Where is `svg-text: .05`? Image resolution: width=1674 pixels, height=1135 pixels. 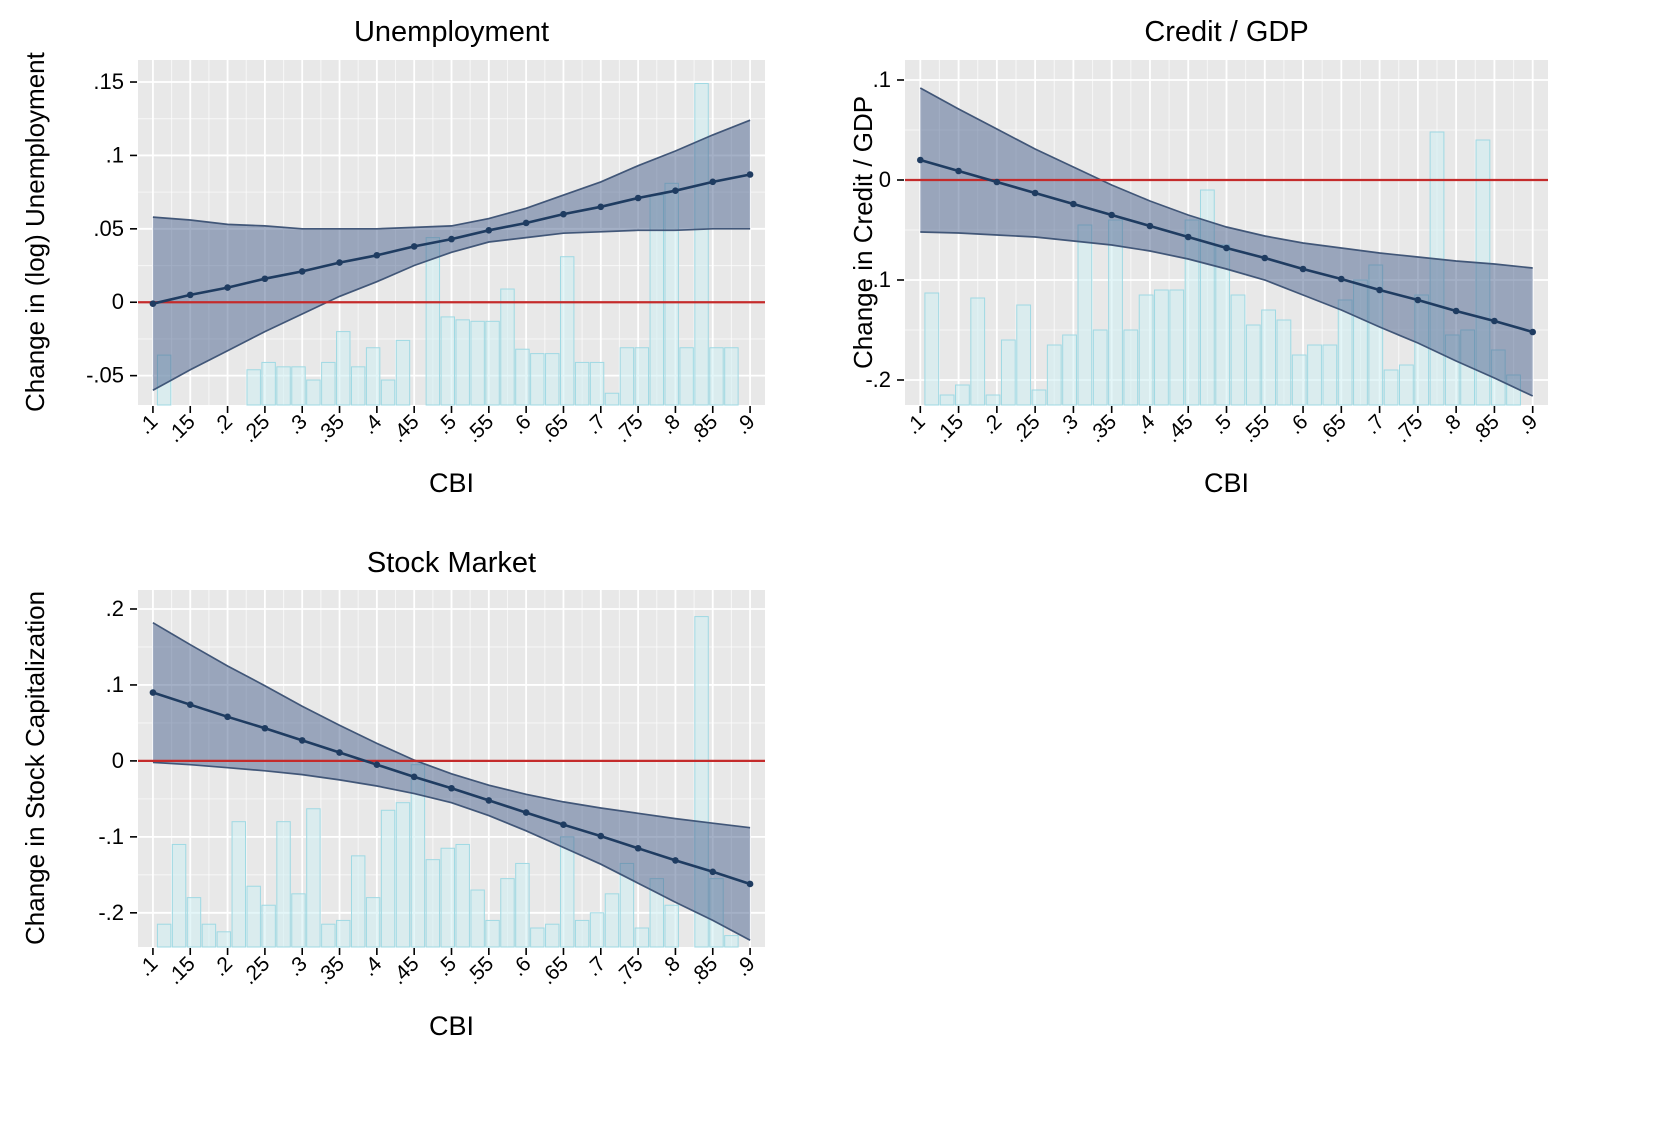
svg-text: .05 is located at coordinates (108, 228).